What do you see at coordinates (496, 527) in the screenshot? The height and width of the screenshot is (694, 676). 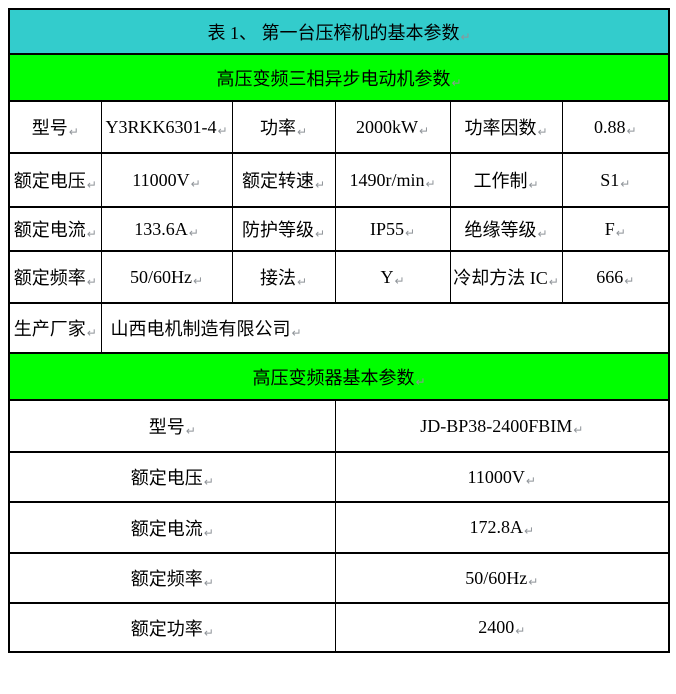 I see `param-value: 172.8A` at bounding box center [496, 527].